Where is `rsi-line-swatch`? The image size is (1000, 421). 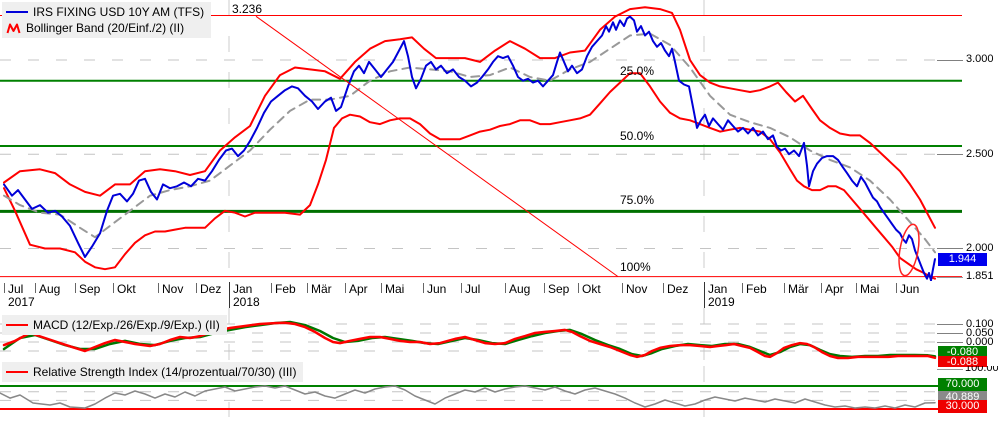 rsi-line-swatch is located at coordinates (17, 372).